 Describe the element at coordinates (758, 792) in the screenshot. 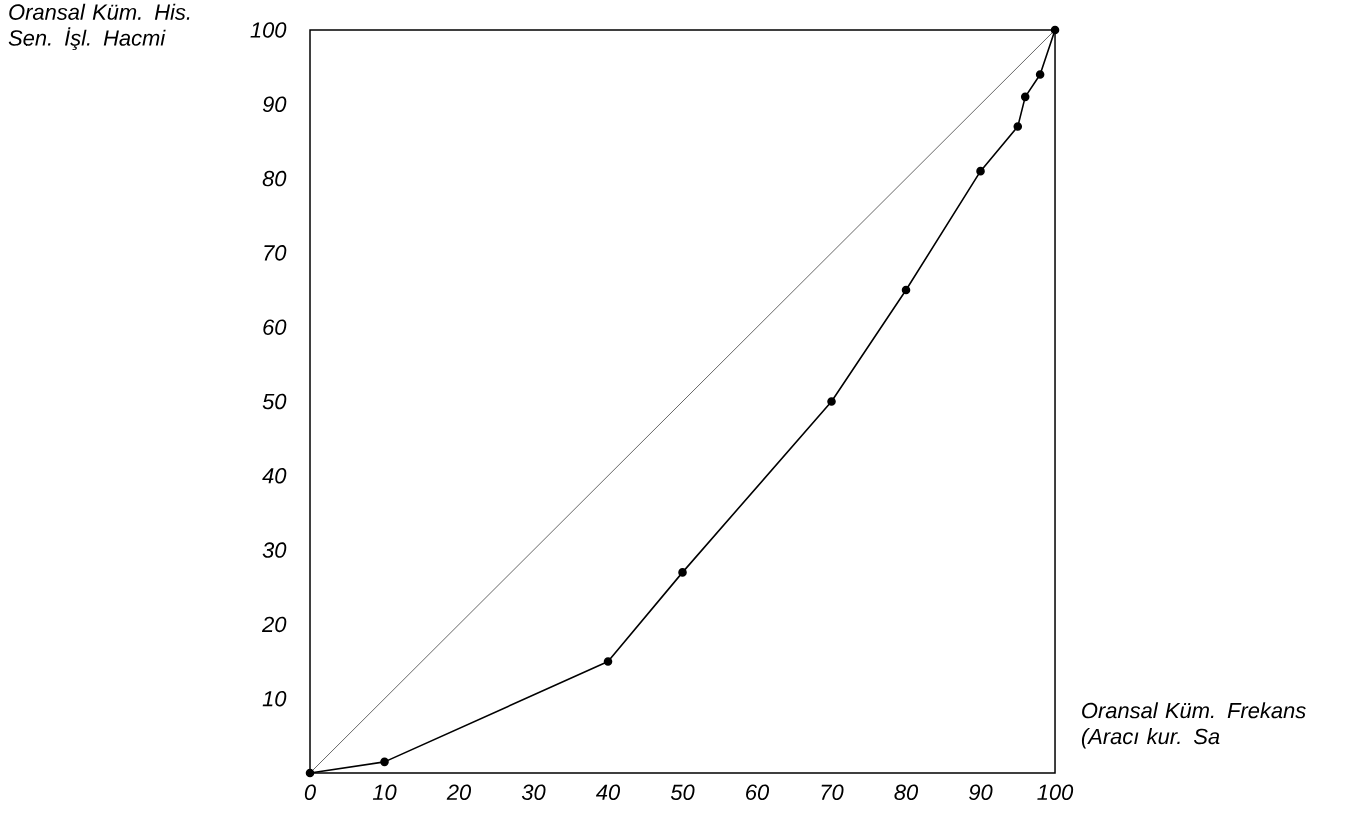

I see `x-tick-label: 60` at that location.